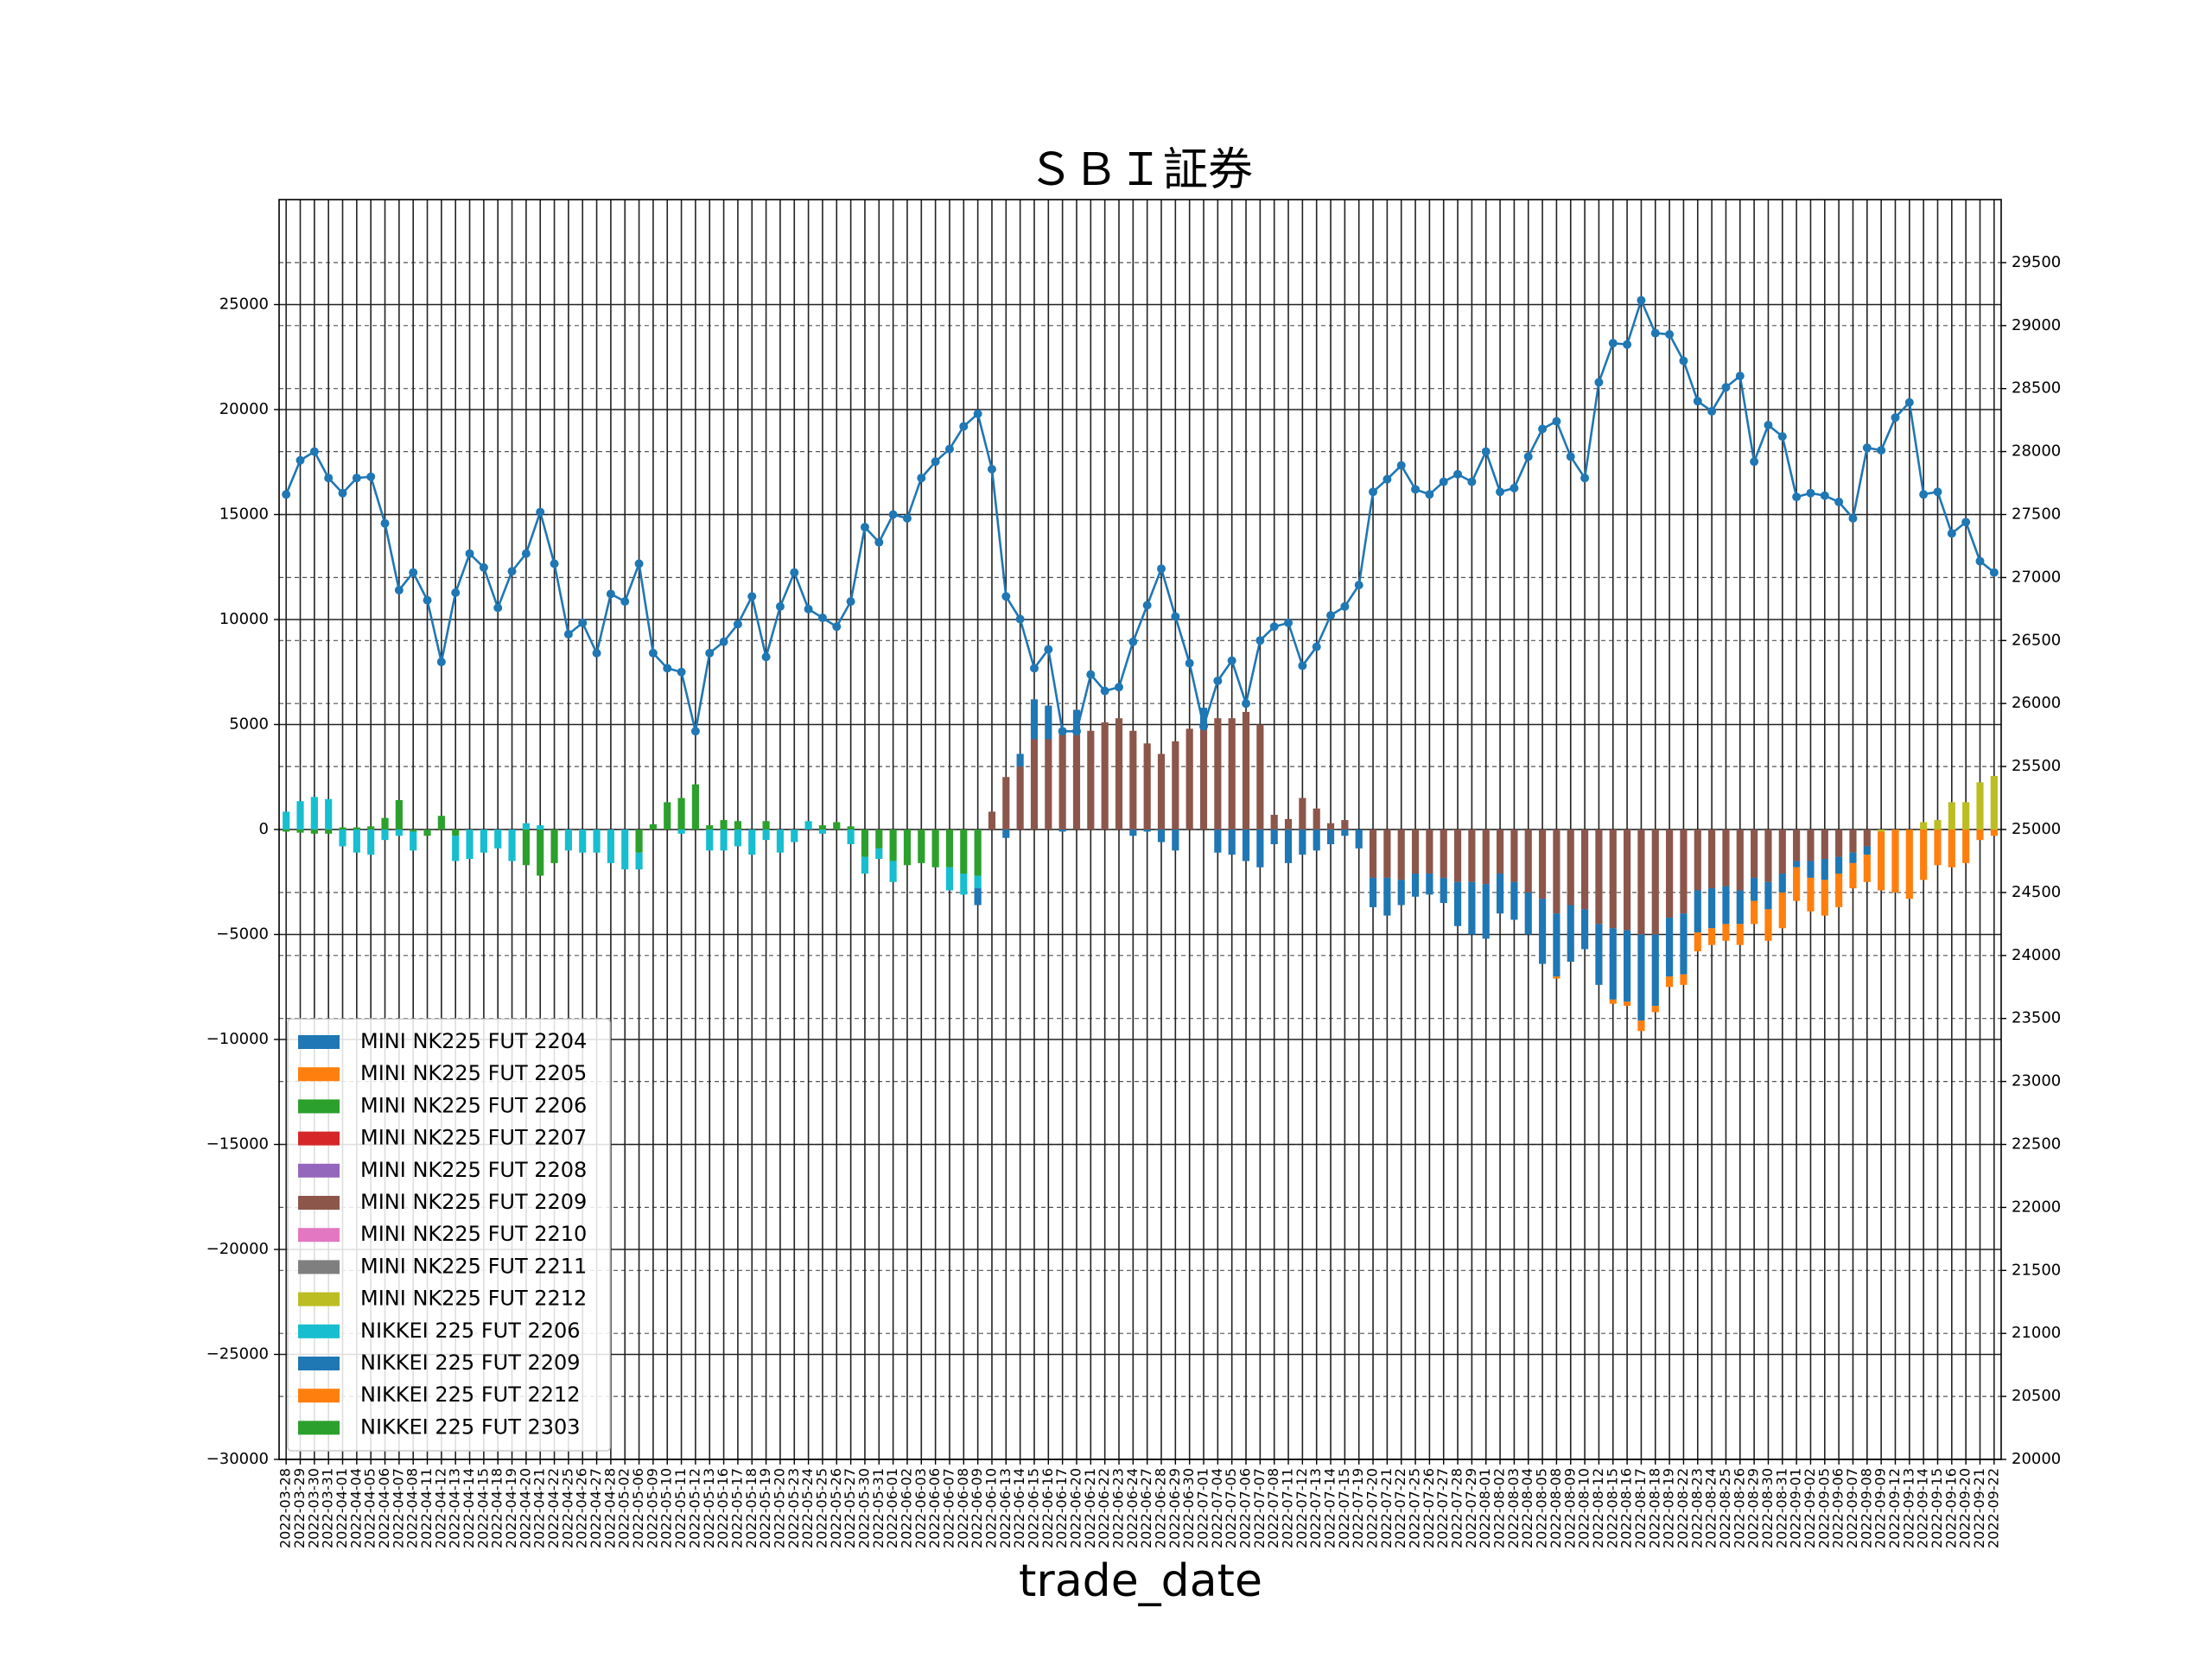 Image resolution: width=2212 pixels, height=1659 pixels. Describe the element at coordinates (1315, 1508) in the screenshot. I see `x-tick-label: 2022-07-13` at that location.